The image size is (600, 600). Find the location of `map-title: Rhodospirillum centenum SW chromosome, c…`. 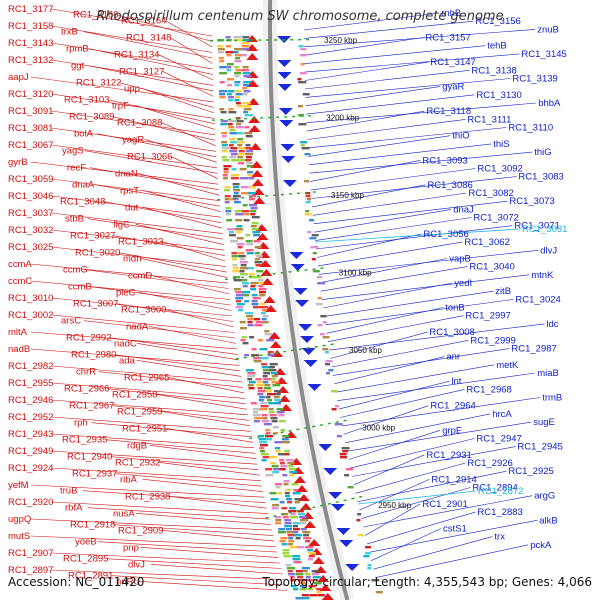

map-title: Rhodospirillum centenum SW chromosome, c… is located at coordinates (300, 16).